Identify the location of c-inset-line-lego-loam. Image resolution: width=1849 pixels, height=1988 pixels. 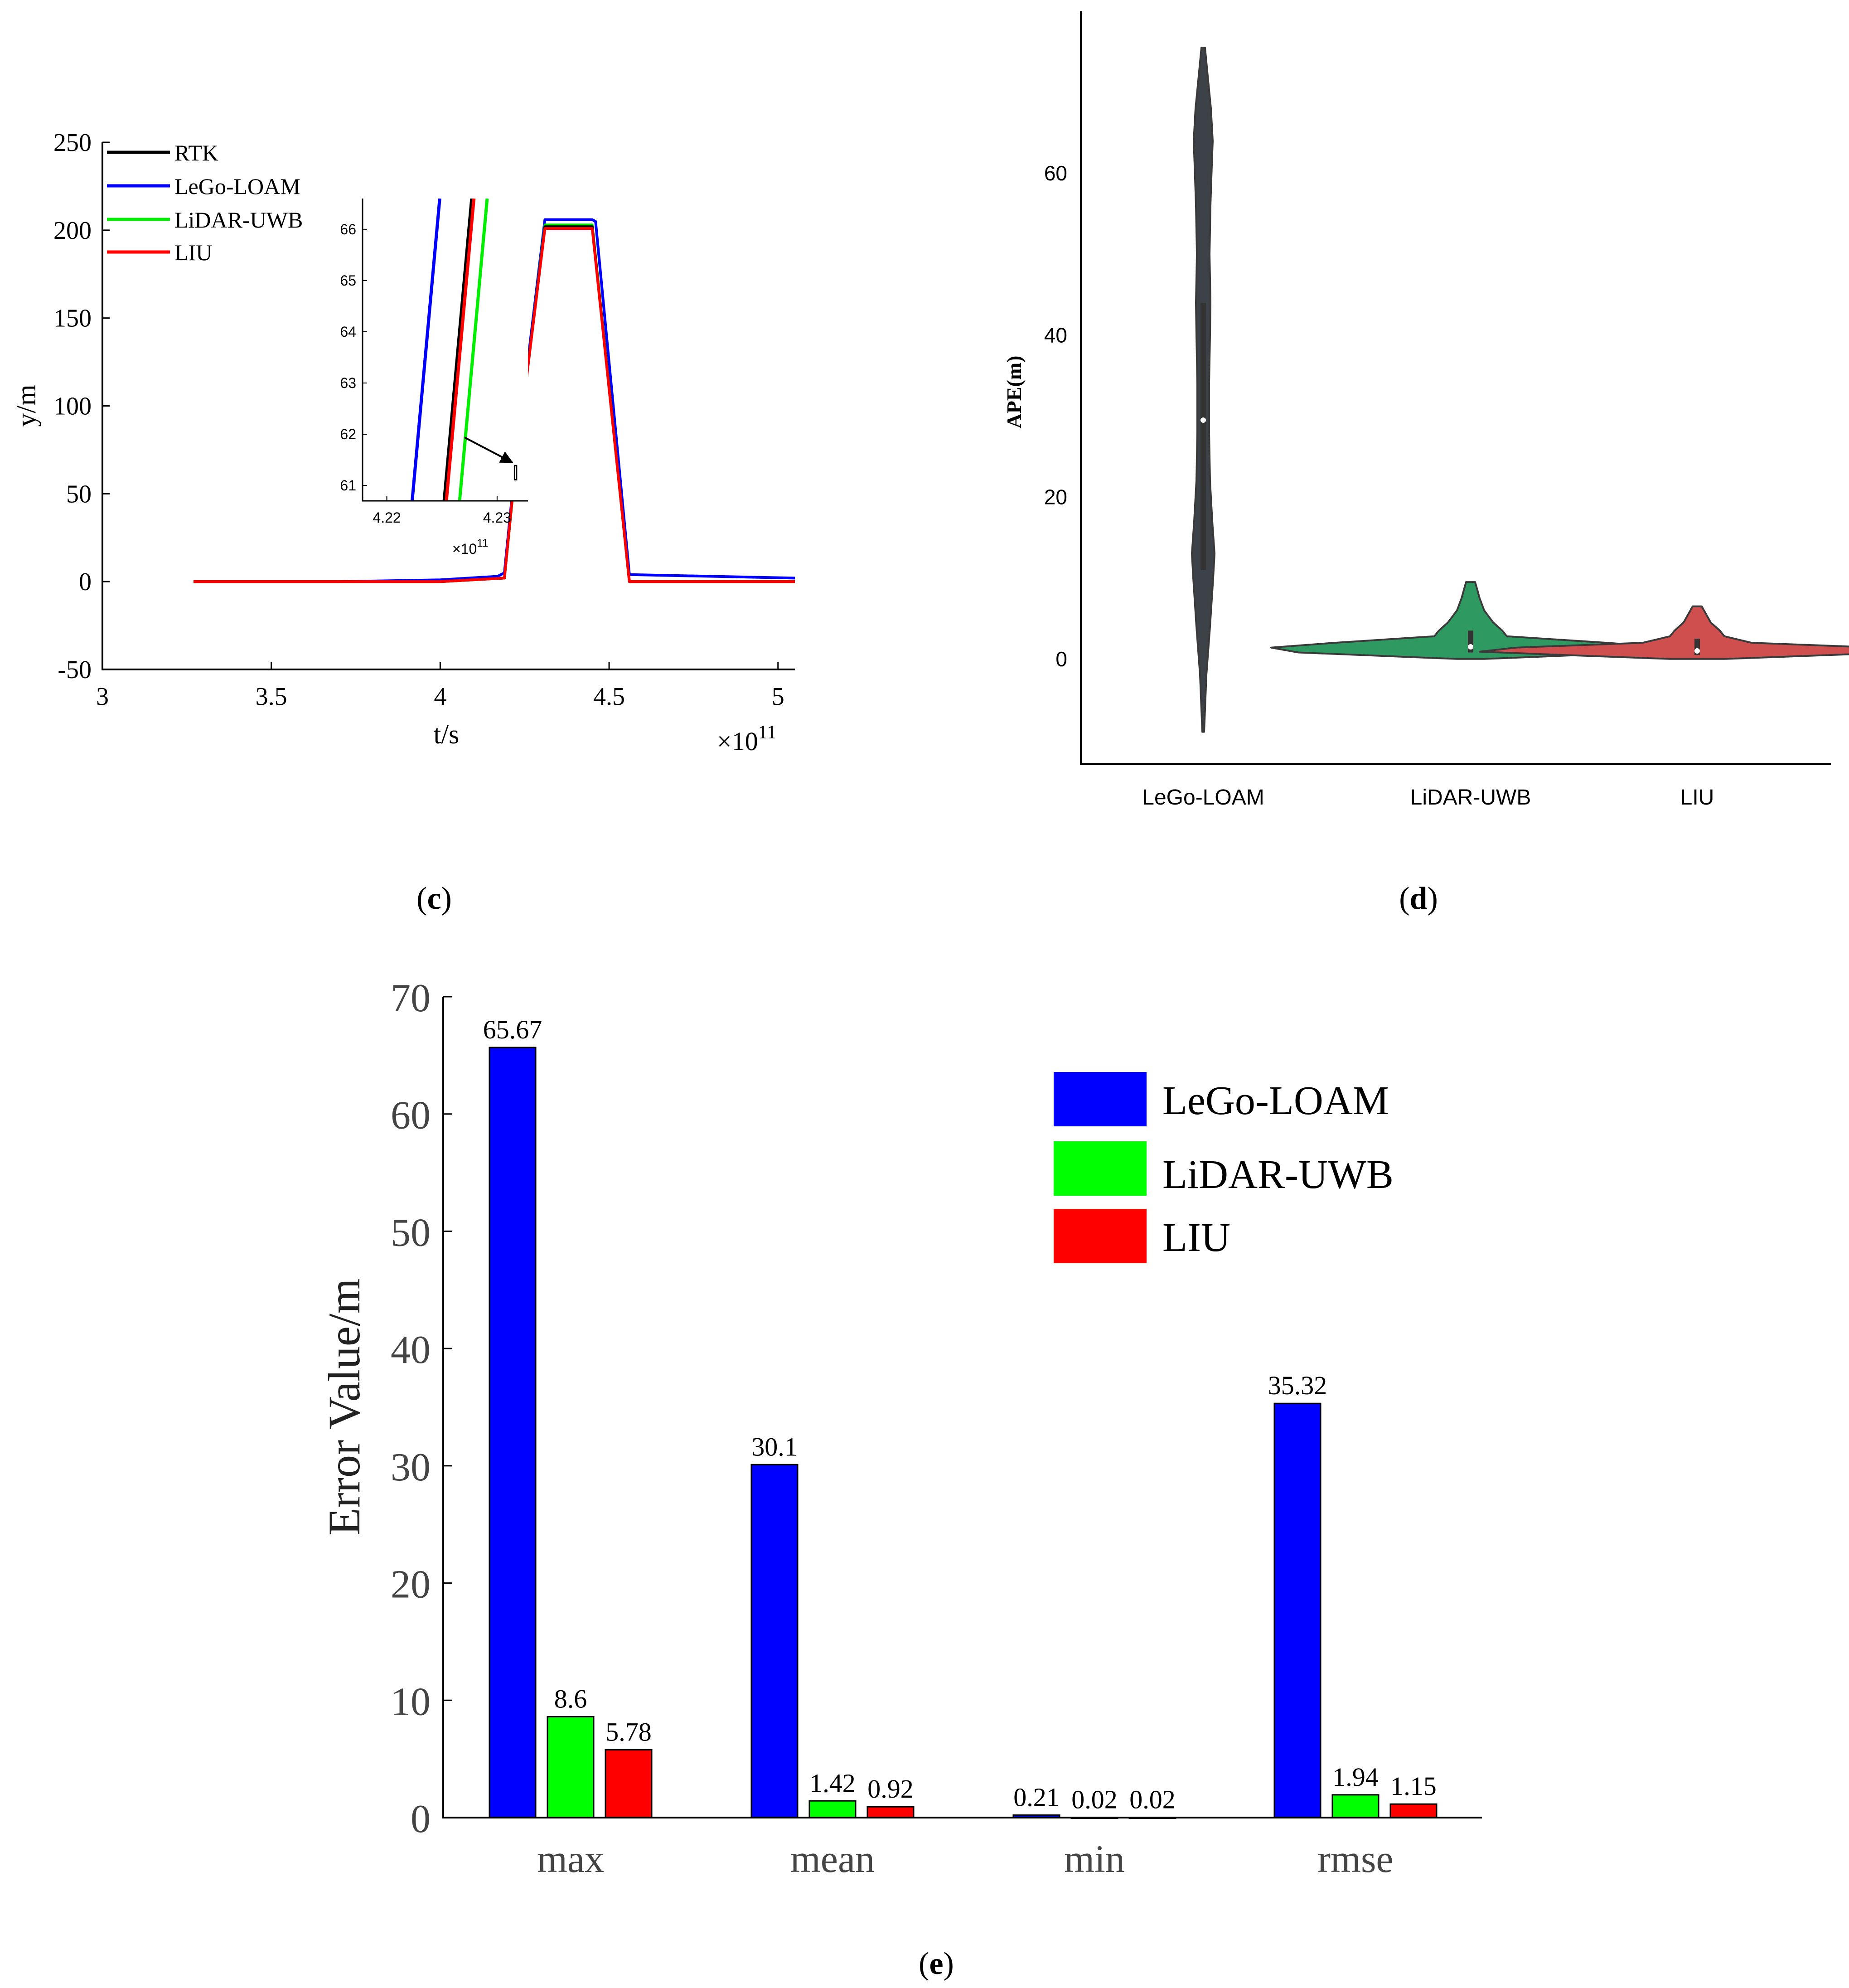
(426, 350).